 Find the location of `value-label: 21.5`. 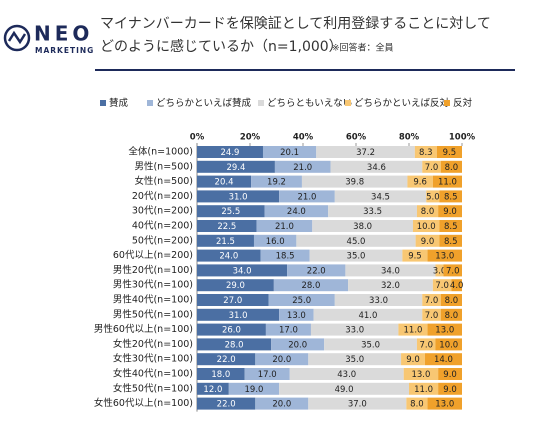

value-label: 21.5 is located at coordinates (225, 242).